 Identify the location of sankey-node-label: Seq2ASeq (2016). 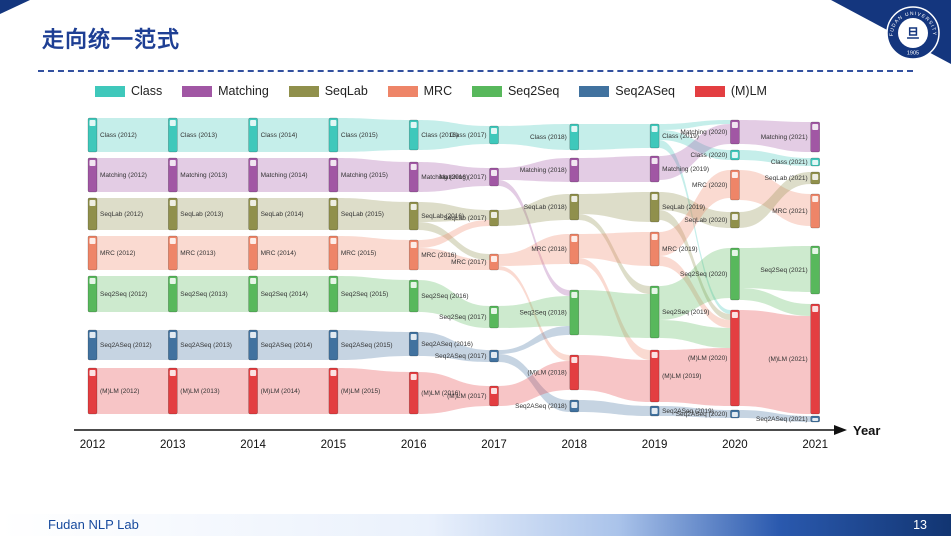
(447, 344).